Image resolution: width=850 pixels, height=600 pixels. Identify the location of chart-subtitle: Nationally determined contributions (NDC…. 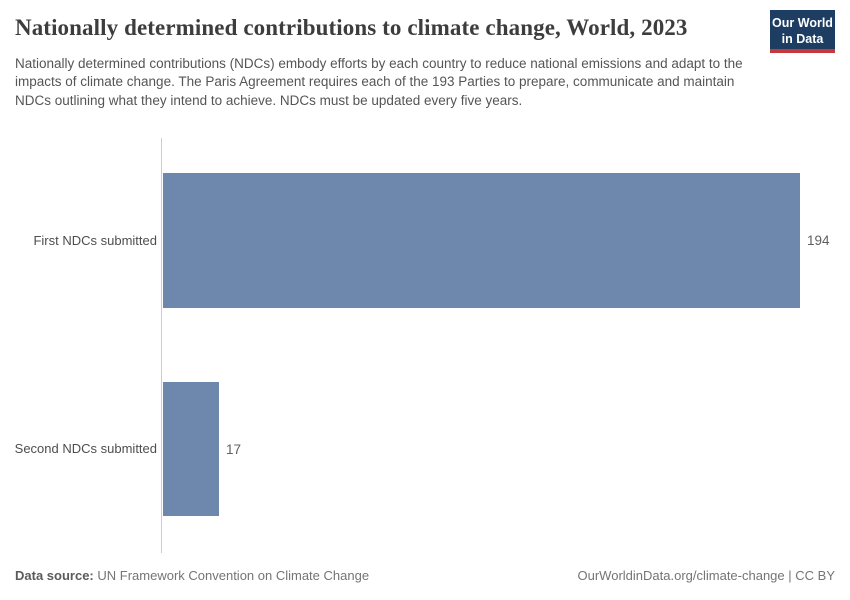
(379, 82).